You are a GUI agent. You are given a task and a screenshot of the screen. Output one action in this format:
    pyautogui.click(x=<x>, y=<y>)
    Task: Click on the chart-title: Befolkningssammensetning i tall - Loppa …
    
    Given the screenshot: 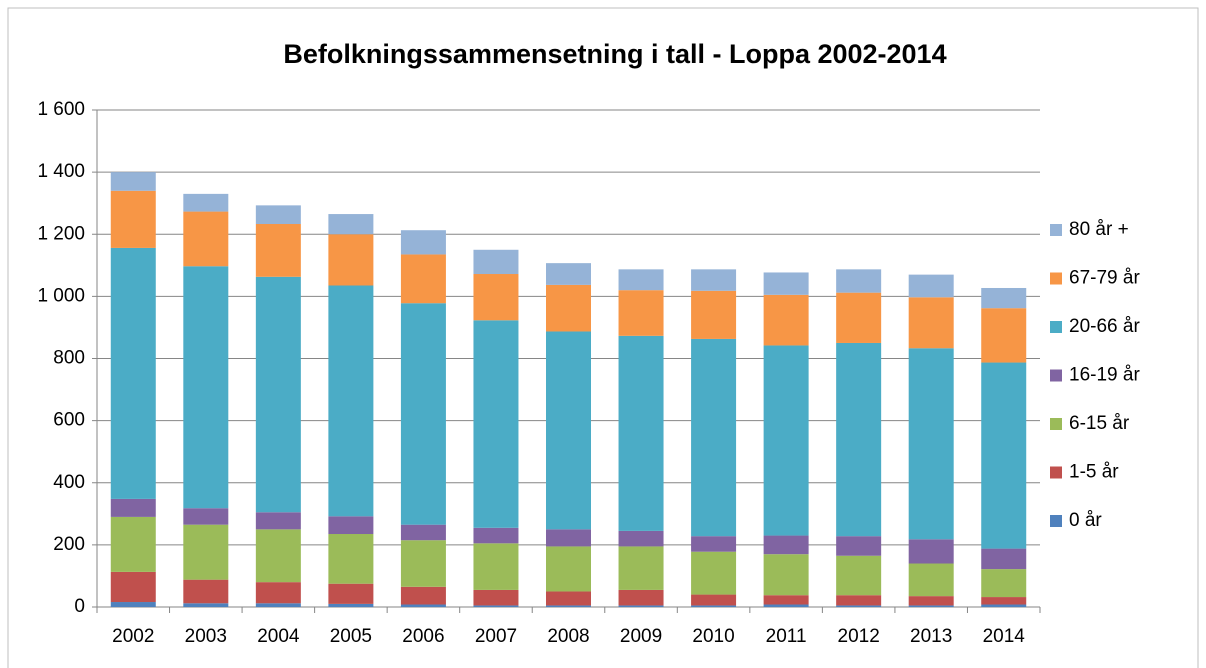 What is the action you would take?
    pyautogui.click(x=614, y=54)
    